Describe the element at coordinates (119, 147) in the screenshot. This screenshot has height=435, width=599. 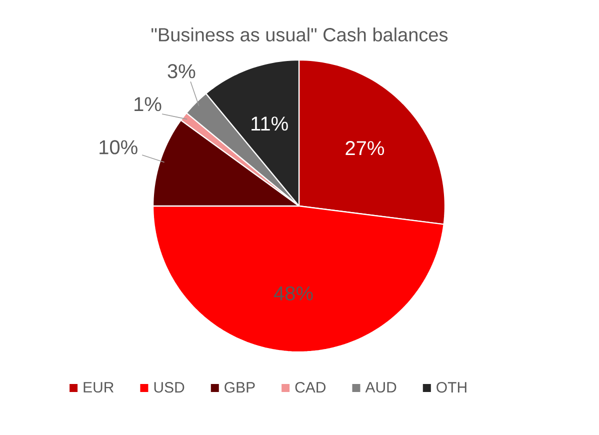
I see `data-label: 10%` at that location.